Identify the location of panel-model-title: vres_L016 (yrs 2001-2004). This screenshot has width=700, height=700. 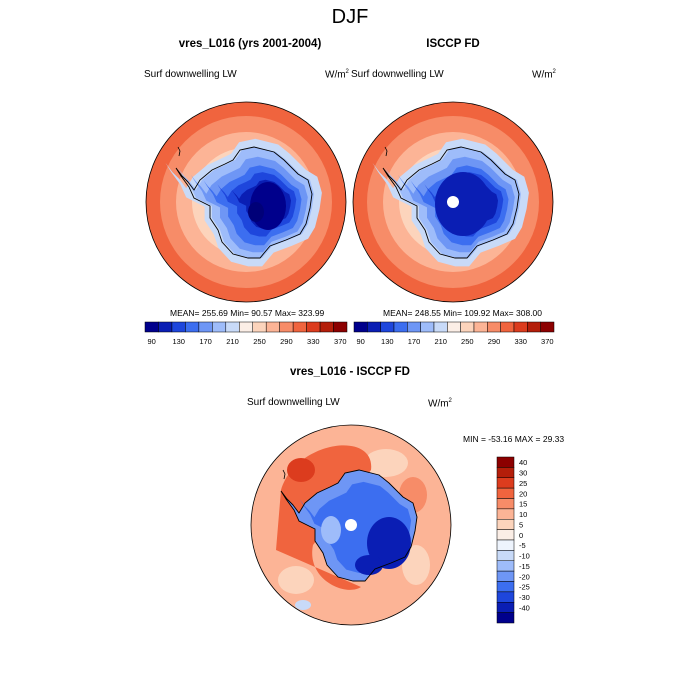
(250, 44).